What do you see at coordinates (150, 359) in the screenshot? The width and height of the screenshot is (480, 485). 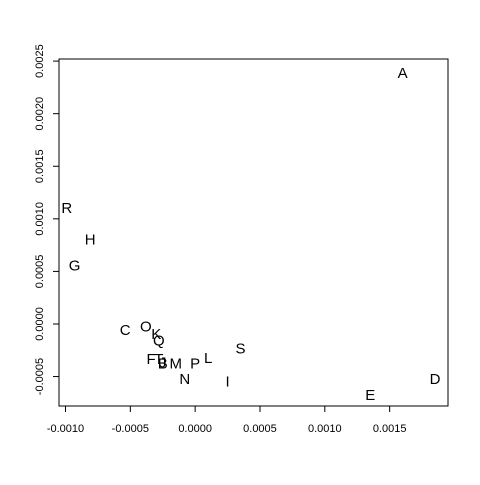 I see `point-label: F` at bounding box center [150, 359].